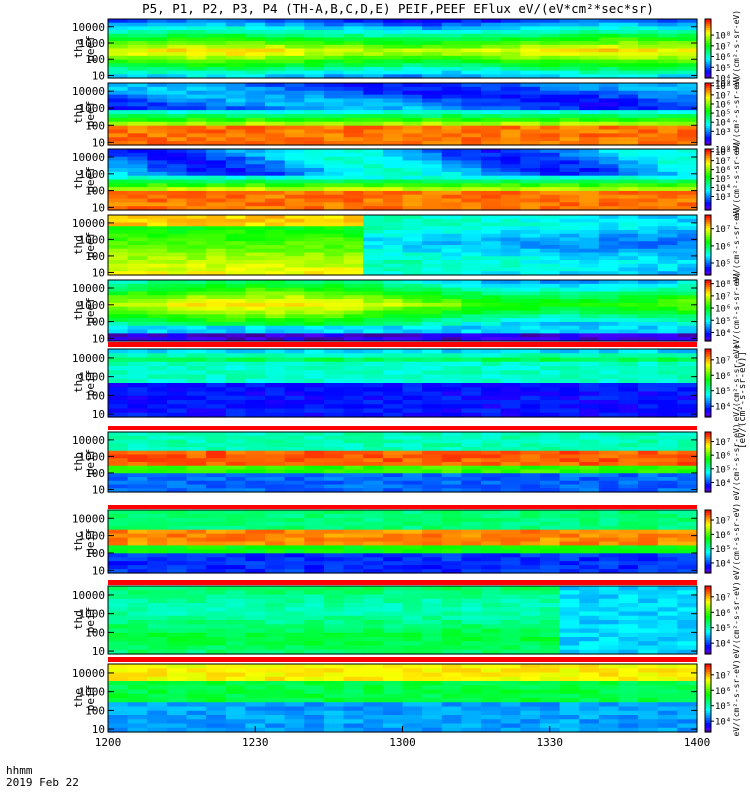 Image resolution: width=750 pixels, height=800 pixels. I want to click on colorbar-tick-label: 10⁹, so click(723, 151).